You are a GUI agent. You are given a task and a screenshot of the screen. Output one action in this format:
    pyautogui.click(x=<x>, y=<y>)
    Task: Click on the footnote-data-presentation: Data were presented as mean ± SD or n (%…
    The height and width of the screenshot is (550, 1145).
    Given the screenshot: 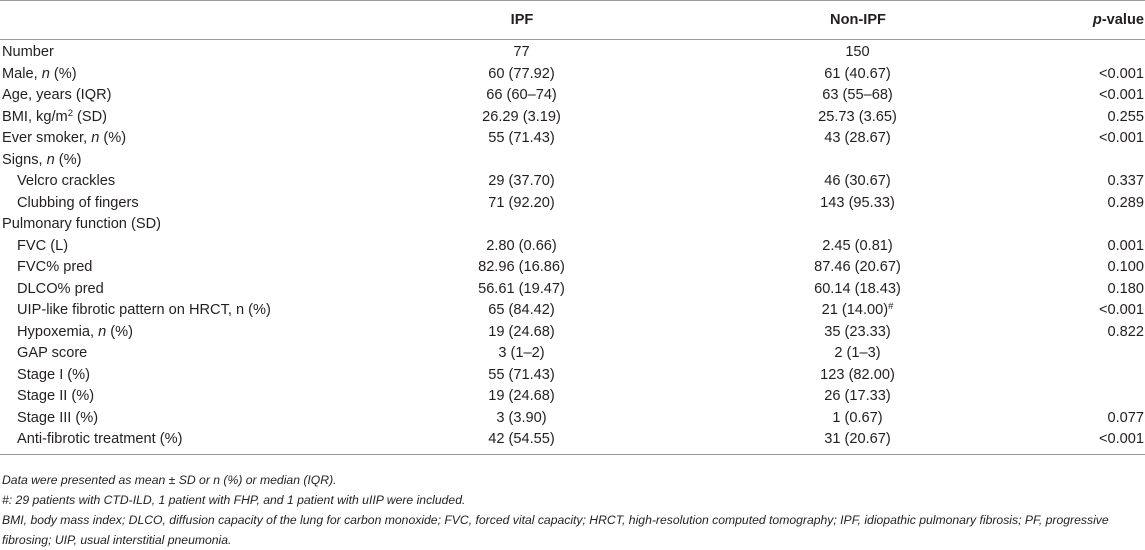 What is the action you would take?
    pyautogui.click(x=169, y=480)
    